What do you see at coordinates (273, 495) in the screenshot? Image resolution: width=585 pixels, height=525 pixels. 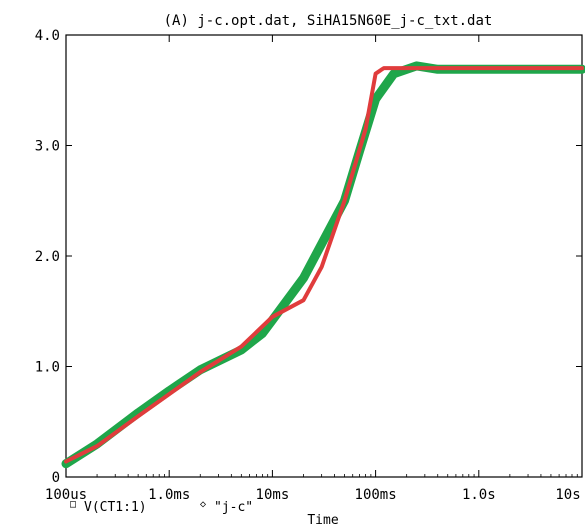 I see `x-tick-label: 10ms` at bounding box center [273, 495].